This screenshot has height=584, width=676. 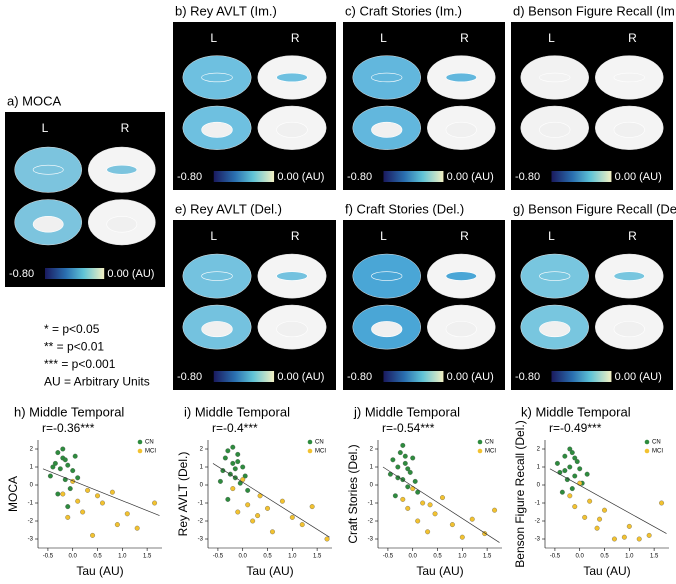 I want to click on correlation-label: r=-0.36***, so click(x=68, y=428).